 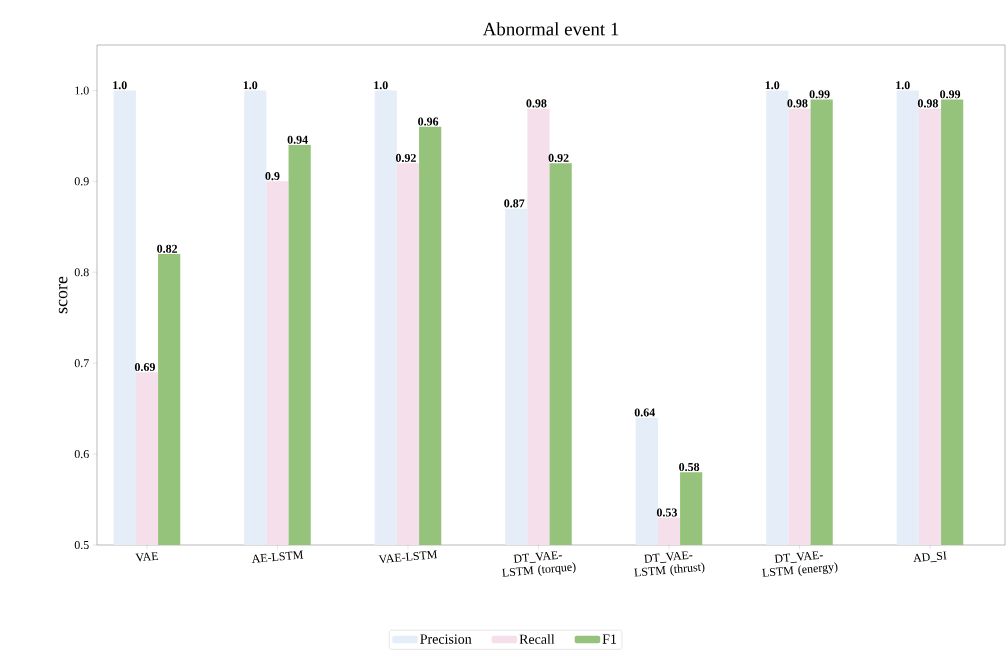 What do you see at coordinates (666, 512) in the screenshot?
I see `data-label: 0.53` at bounding box center [666, 512].